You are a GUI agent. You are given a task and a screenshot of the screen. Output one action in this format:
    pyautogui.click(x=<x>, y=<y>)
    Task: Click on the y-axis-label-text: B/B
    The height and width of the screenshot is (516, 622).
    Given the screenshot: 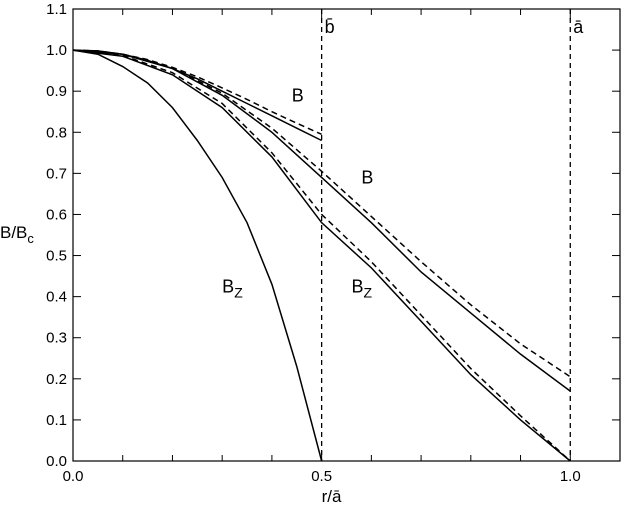 What is the action you would take?
    pyautogui.click(x=13, y=232)
    